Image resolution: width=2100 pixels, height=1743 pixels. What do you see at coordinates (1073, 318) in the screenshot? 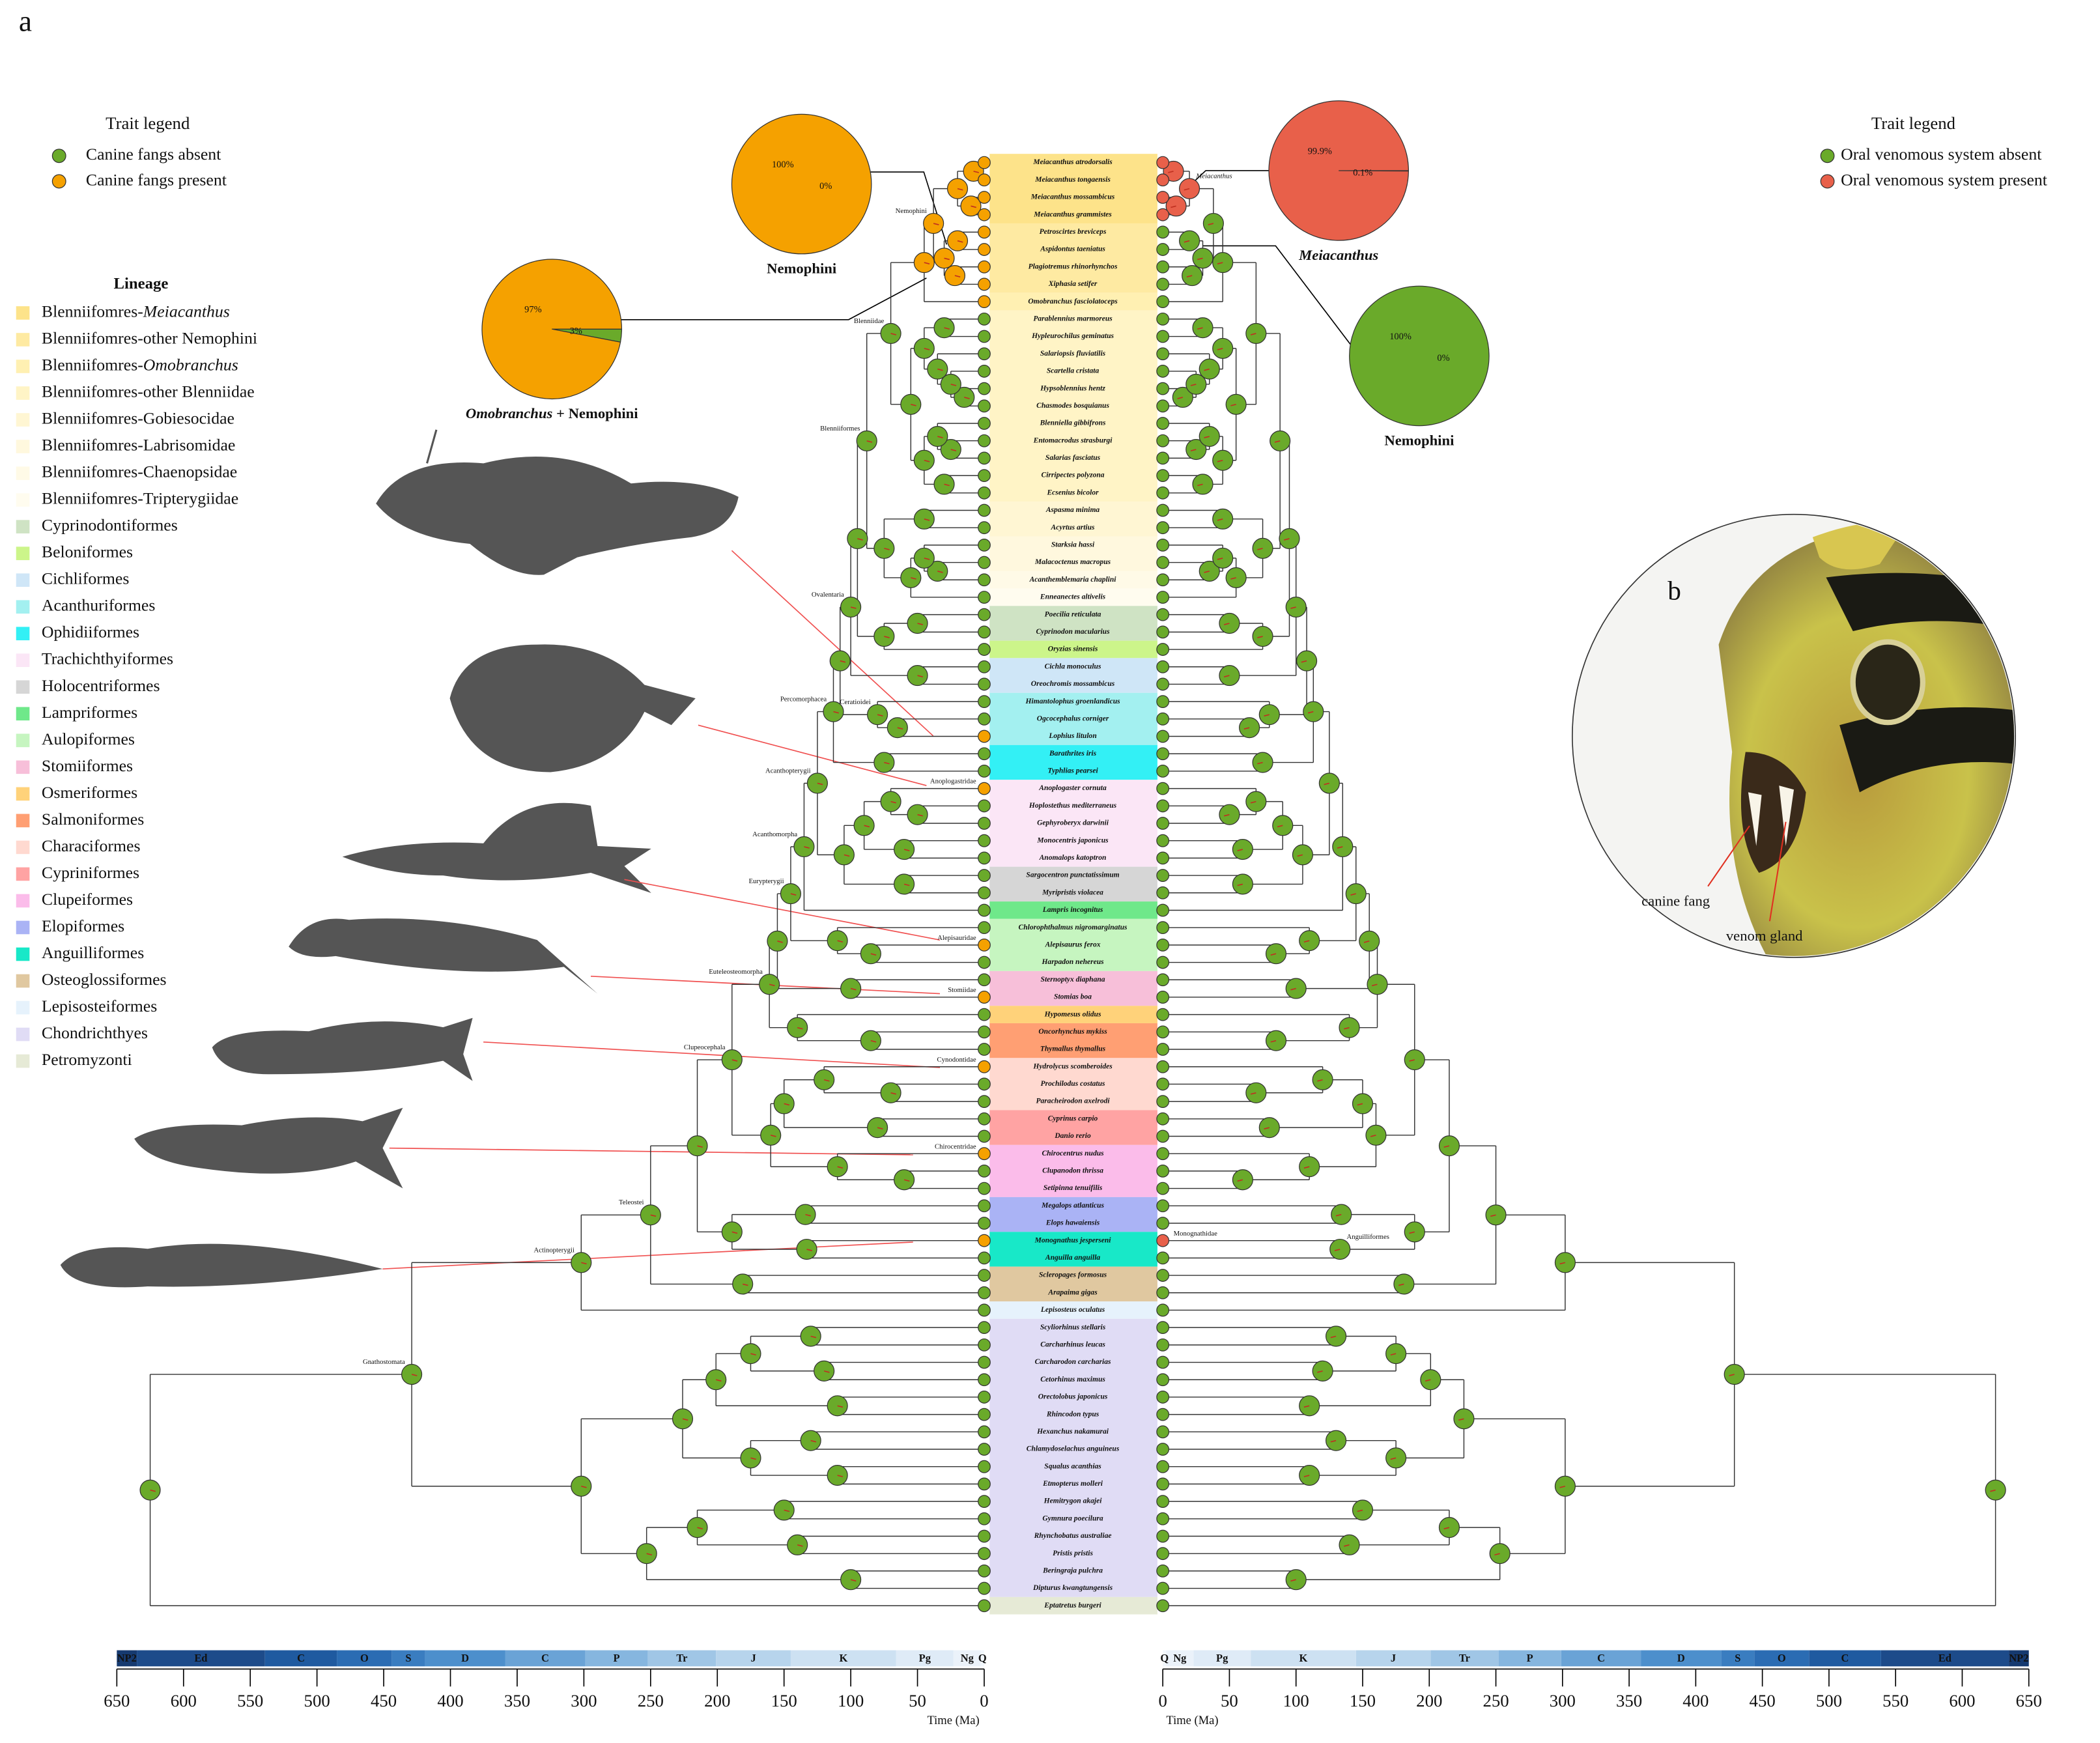
I see `species-label: Parablennius marmoreus` at bounding box center [1073, 318].